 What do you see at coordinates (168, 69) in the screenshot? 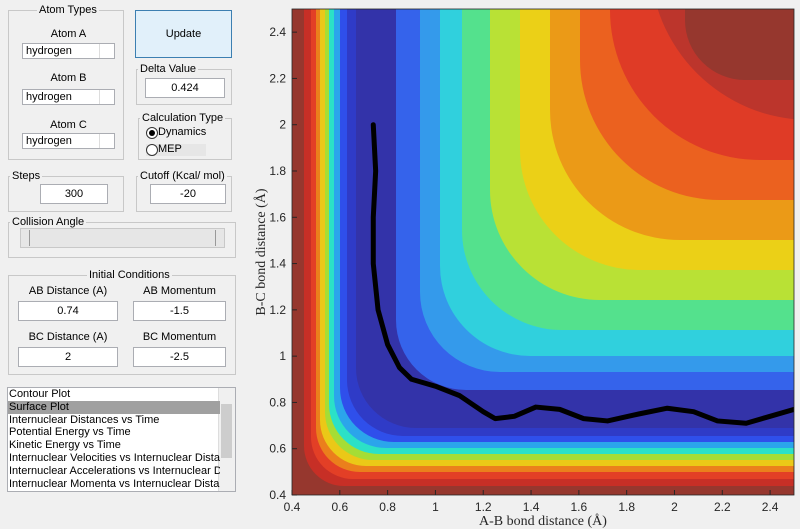
I see `group-title: Delta Value` at bounding box center [168, 69].